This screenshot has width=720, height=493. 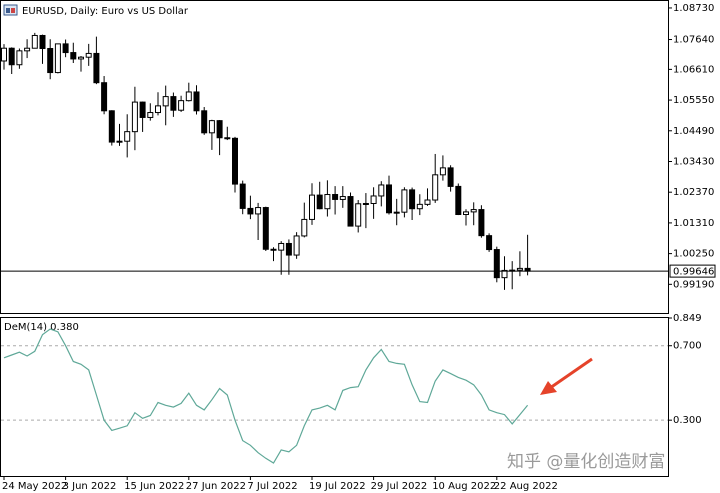 What do you see at coordinates (10, 10) in the screenshot?
I see `window-icon` at bounding box center [10, 10].